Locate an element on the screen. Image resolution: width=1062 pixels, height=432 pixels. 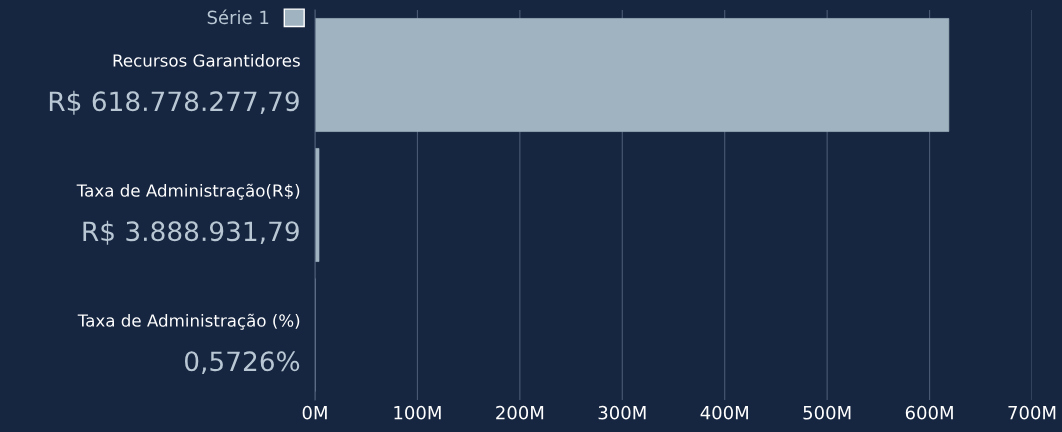
y-tick-label: Taxa de Administração (%) is located at coordinates (188, 321).